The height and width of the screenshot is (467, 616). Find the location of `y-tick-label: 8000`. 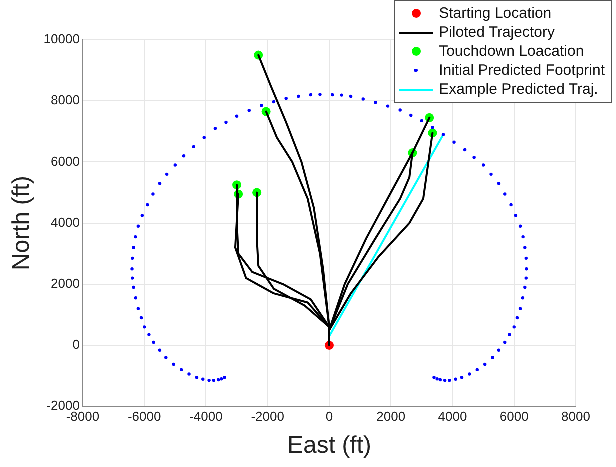

y-tick-label: 8000 is located at coordinates (65, 100).